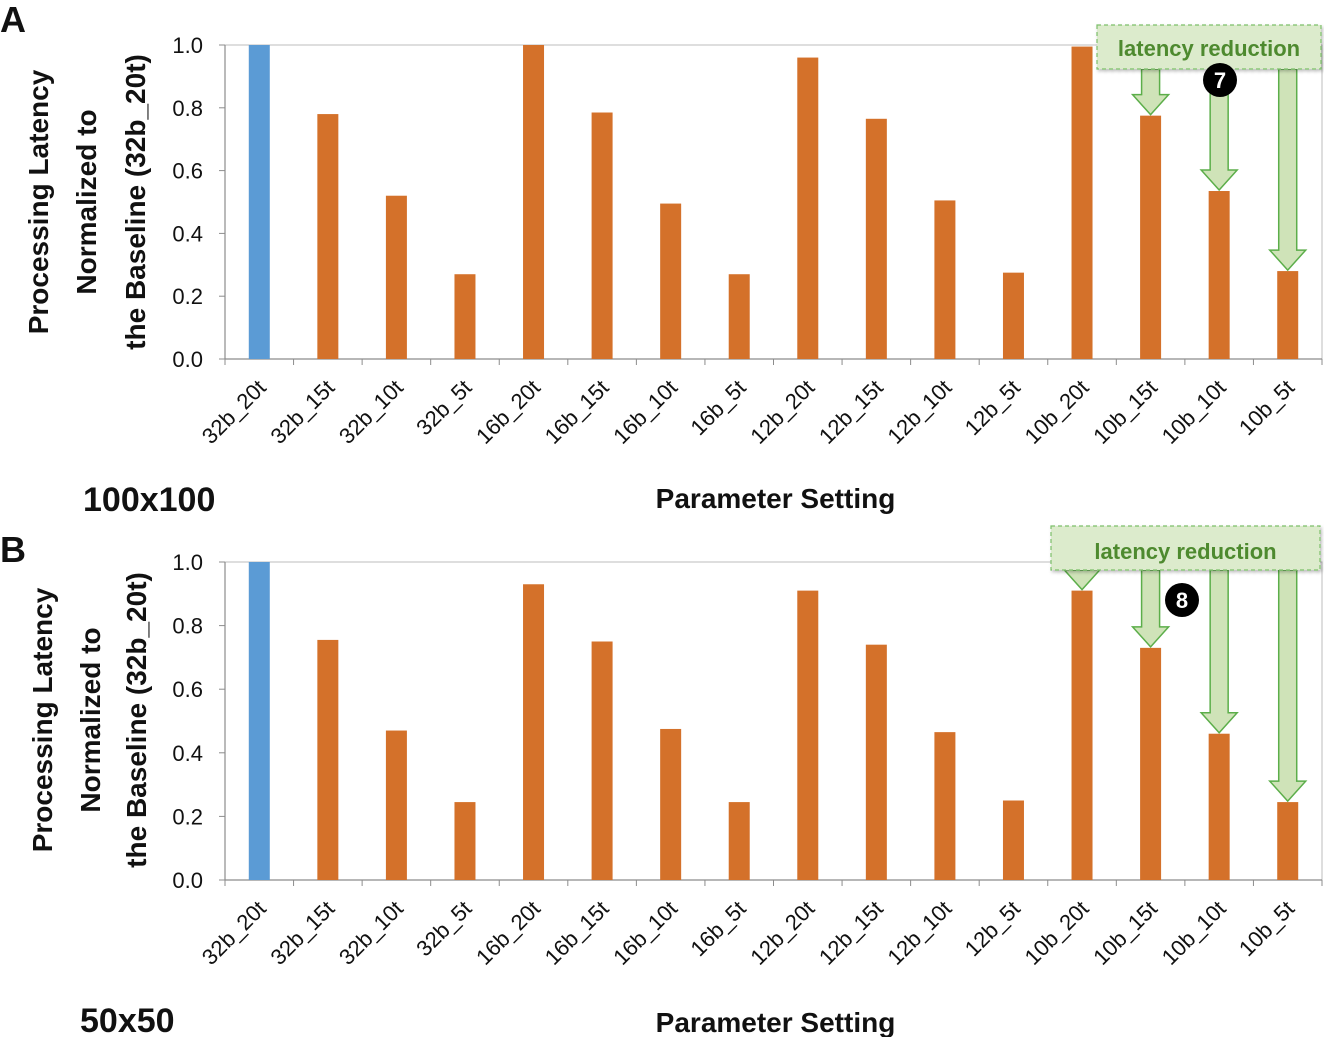  I want to click on step-marker-number: 8, so click(1182, 600).